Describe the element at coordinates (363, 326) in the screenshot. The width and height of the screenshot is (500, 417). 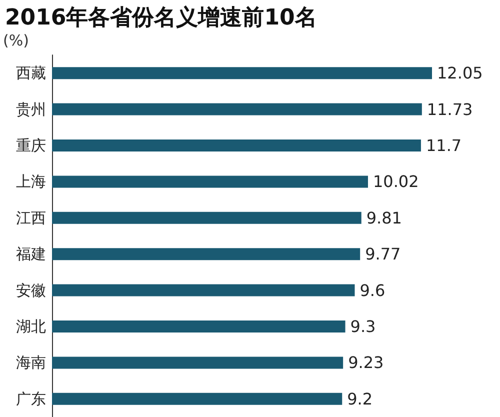
I see `data-label: 9.3` at that location.